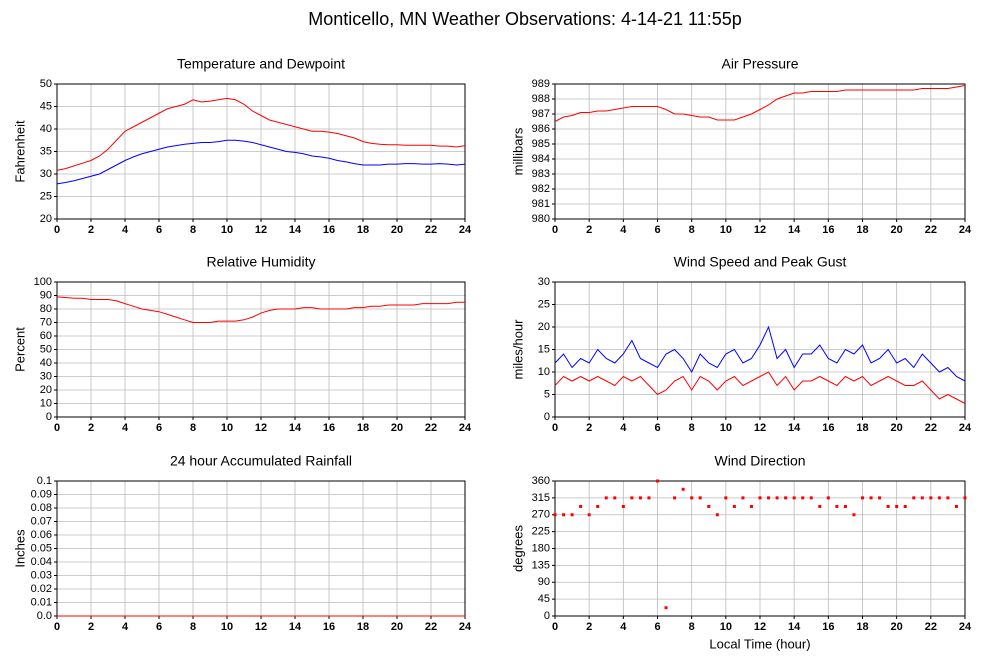 The image size is (1000, 660). Describe the element at coordinates (517, 349) in the screenshot. I see `y-axis-label: miles/hour` at that location.